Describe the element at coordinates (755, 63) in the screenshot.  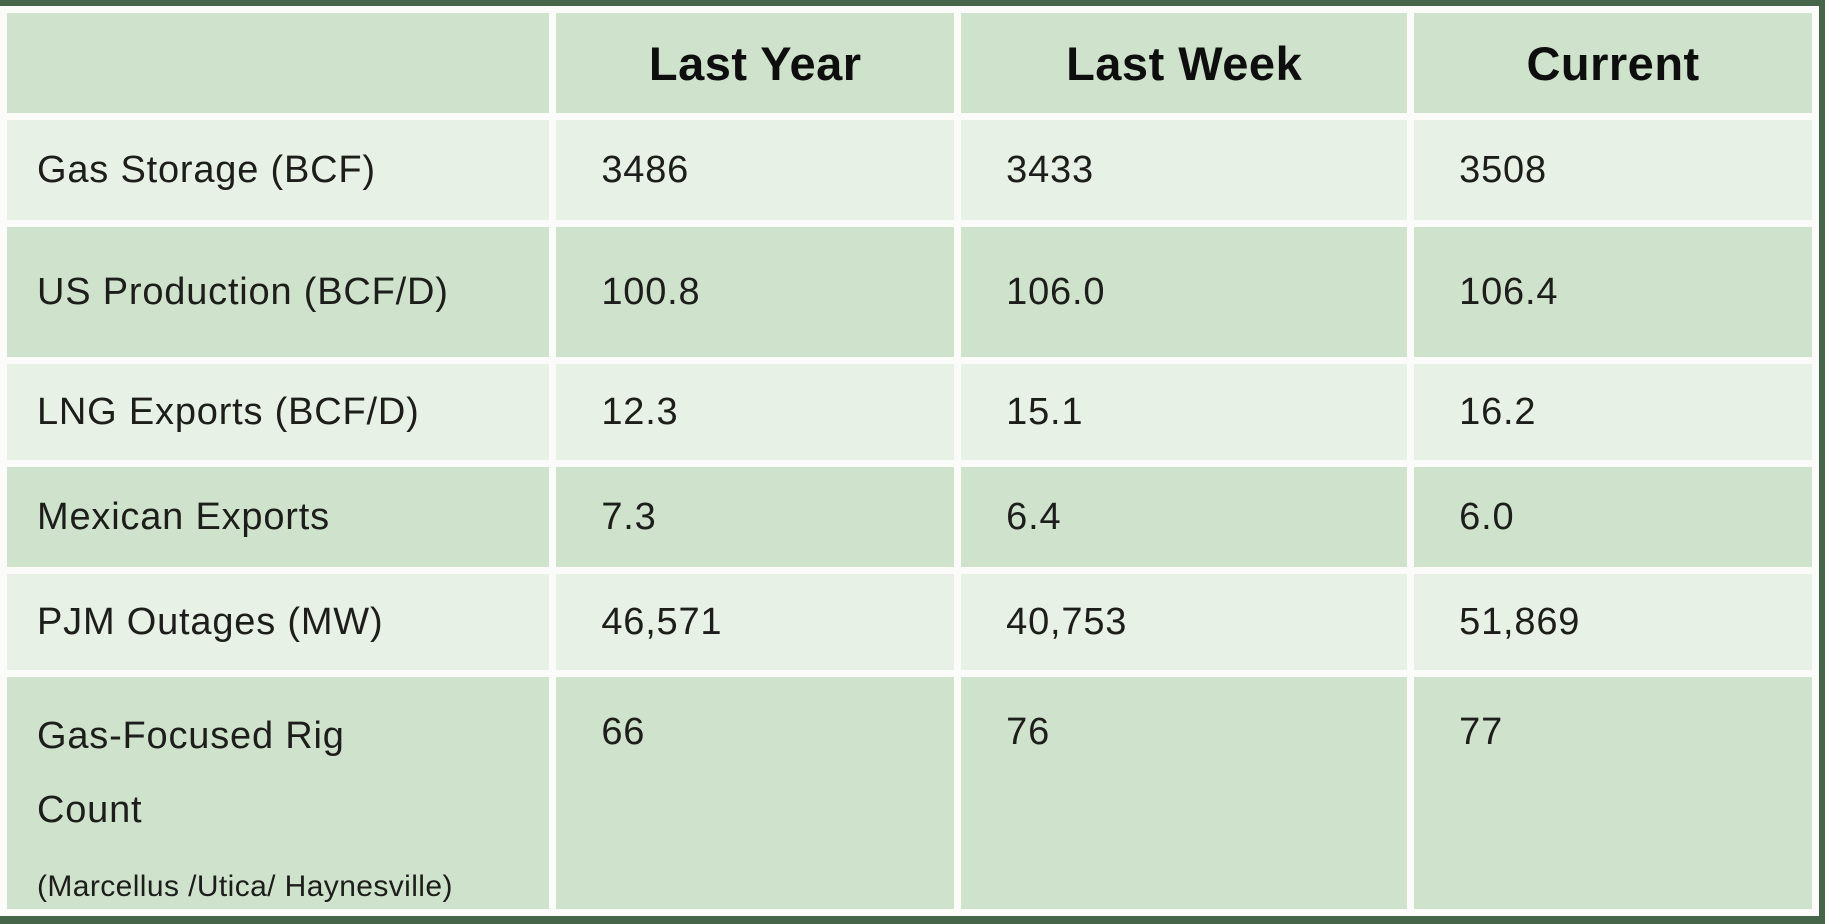
I see `header-last-year: Last Year` at that location.